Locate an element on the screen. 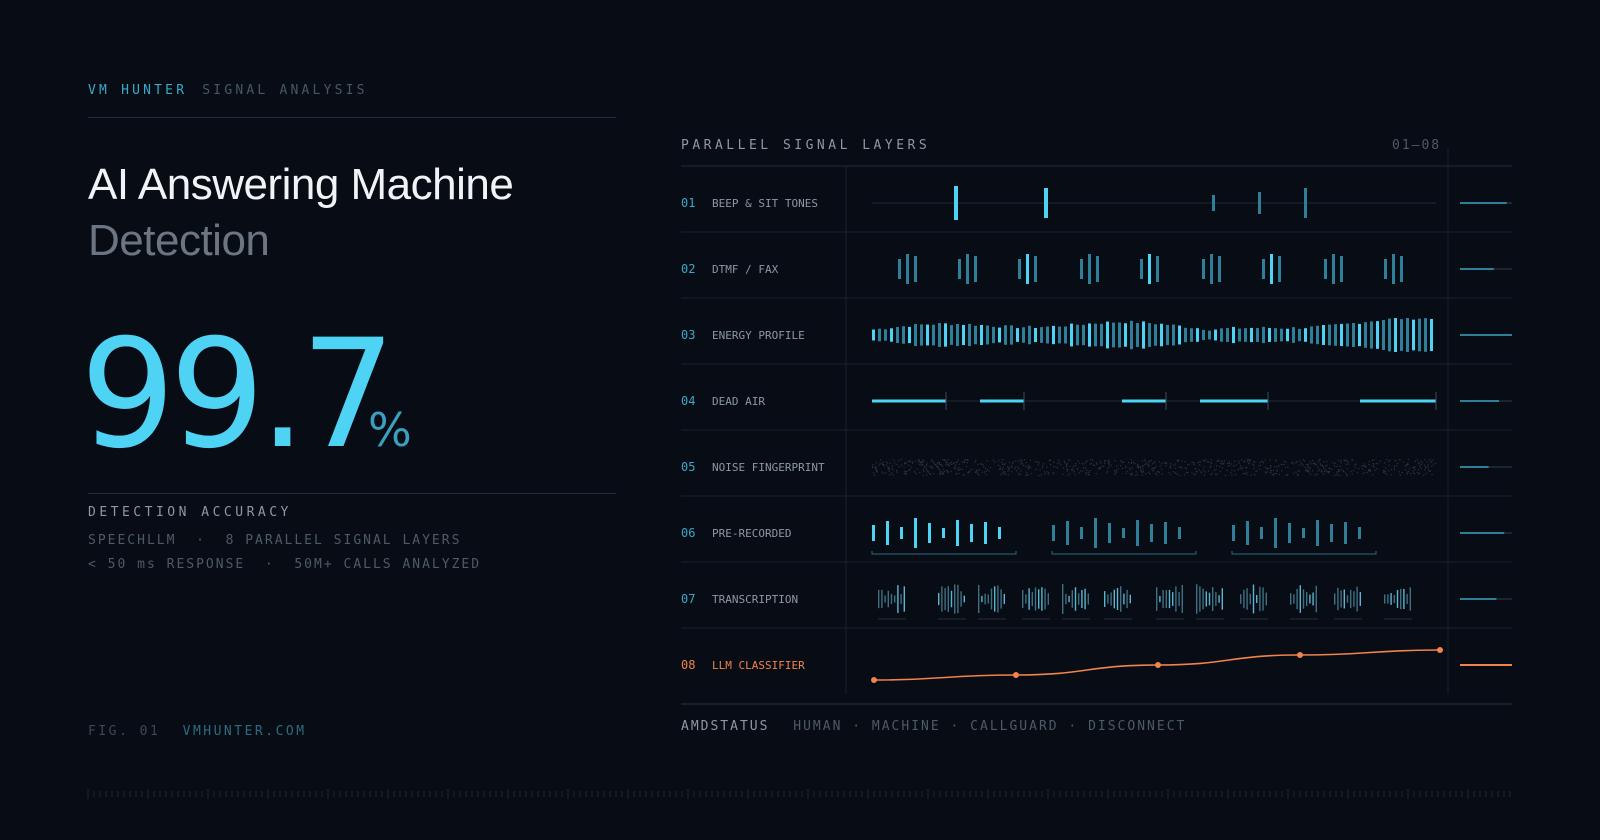 The height and width of the screenshot is (840, 1600). panel-range: 01—08 is located at coordinates (1417, 145).